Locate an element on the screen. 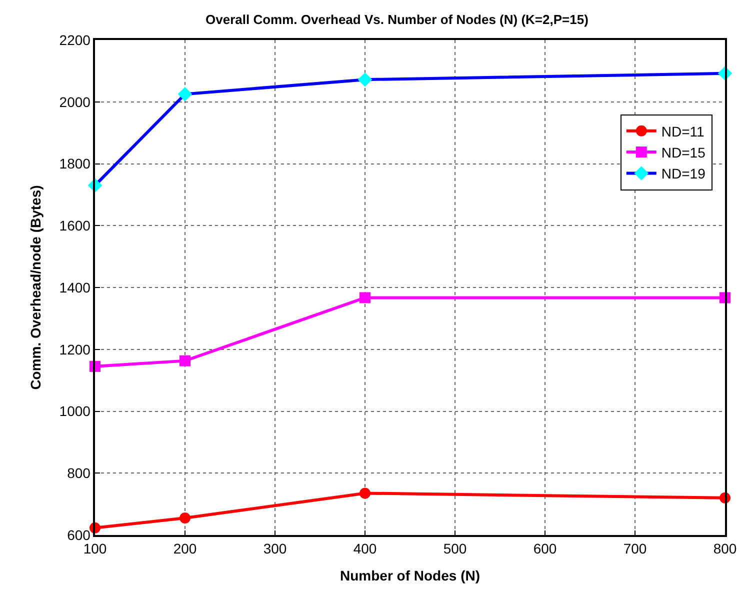 The width and height of the screenshot is (749, 600). y-tick-label: 2000 is located at coordinates (75, 102).